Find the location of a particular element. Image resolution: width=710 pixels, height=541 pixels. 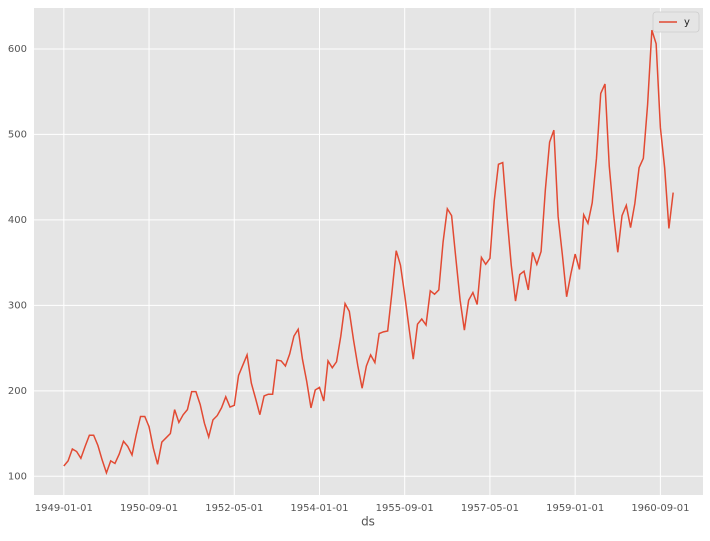

x-tick-label: 1960-09-01 is located at coordinates (660, 508).